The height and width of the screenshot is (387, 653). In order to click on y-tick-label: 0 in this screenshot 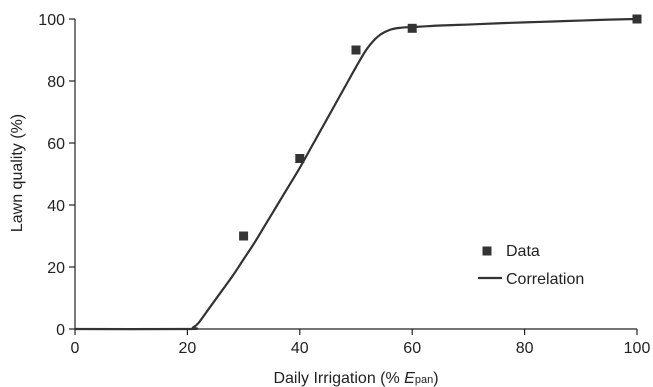, I will do `click(60, 330)`.